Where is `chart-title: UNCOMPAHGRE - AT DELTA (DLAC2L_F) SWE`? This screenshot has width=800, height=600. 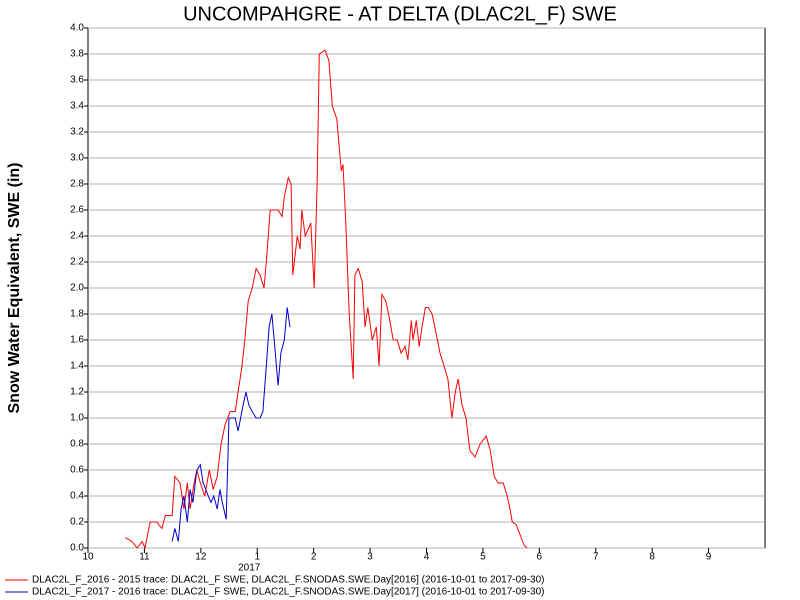
chart-title: UNCOMPAHGRE - AT DELTA (DLAC2L_F) SWE is located at coordinates (400, 14).